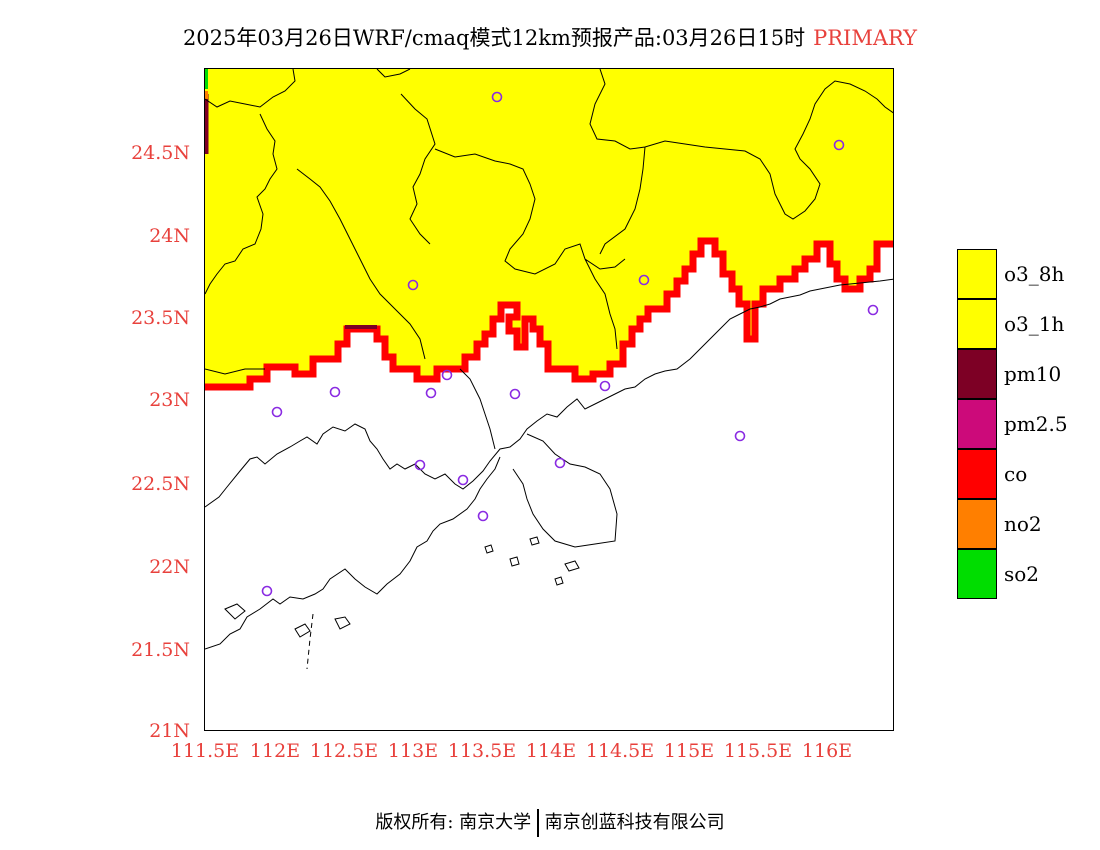 The height and width of the screenshot is (850, 1100). Describe the element at coordinates (482, 751) in the screenshot. I see `lon-label: 113.5E` at that location.